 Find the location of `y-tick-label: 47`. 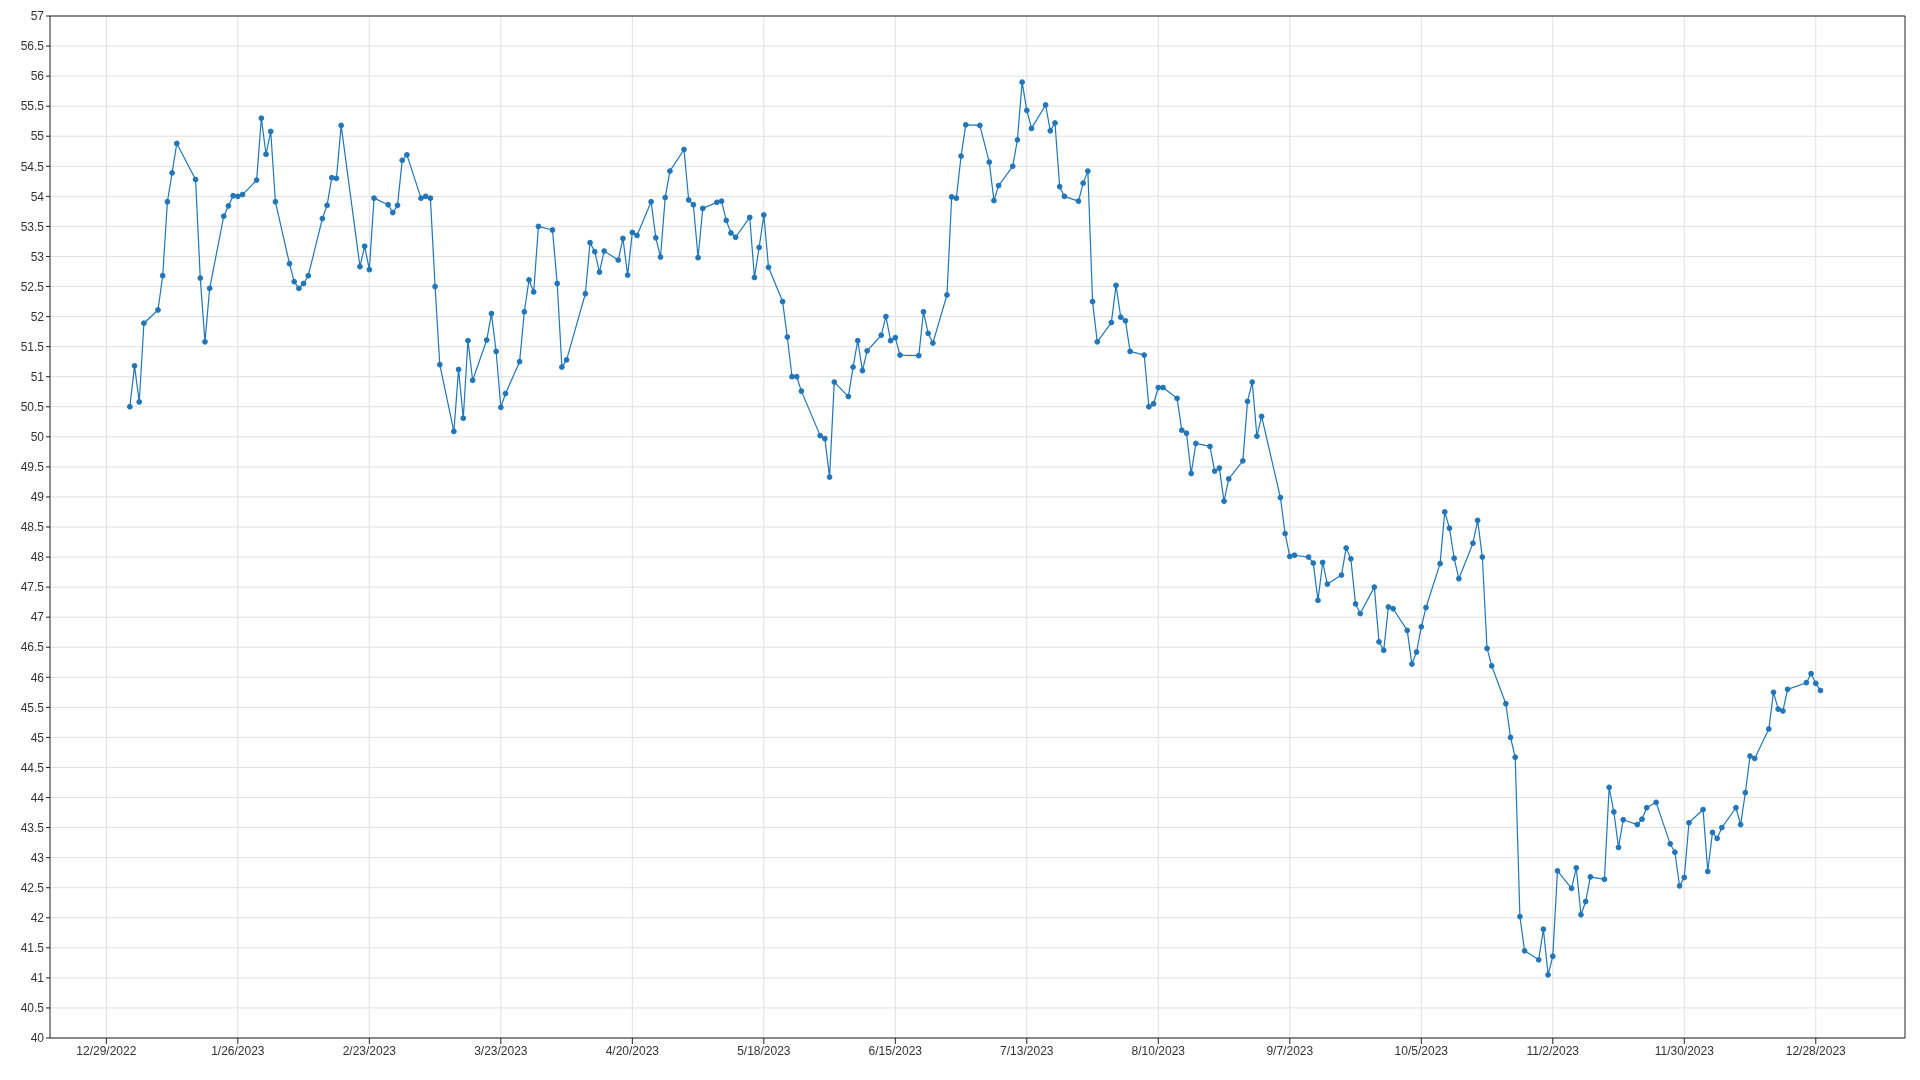

y-tick-label: 47 is located at coordinates (37, 617).